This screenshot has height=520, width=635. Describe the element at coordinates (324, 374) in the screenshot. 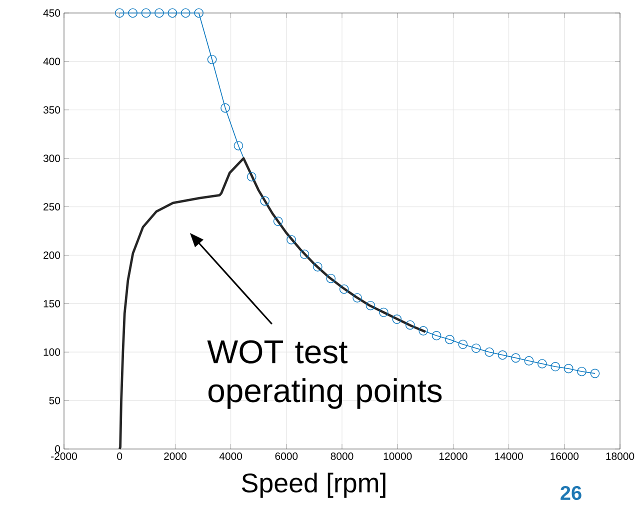

I see `annotation: WOT test operating points` at that location.